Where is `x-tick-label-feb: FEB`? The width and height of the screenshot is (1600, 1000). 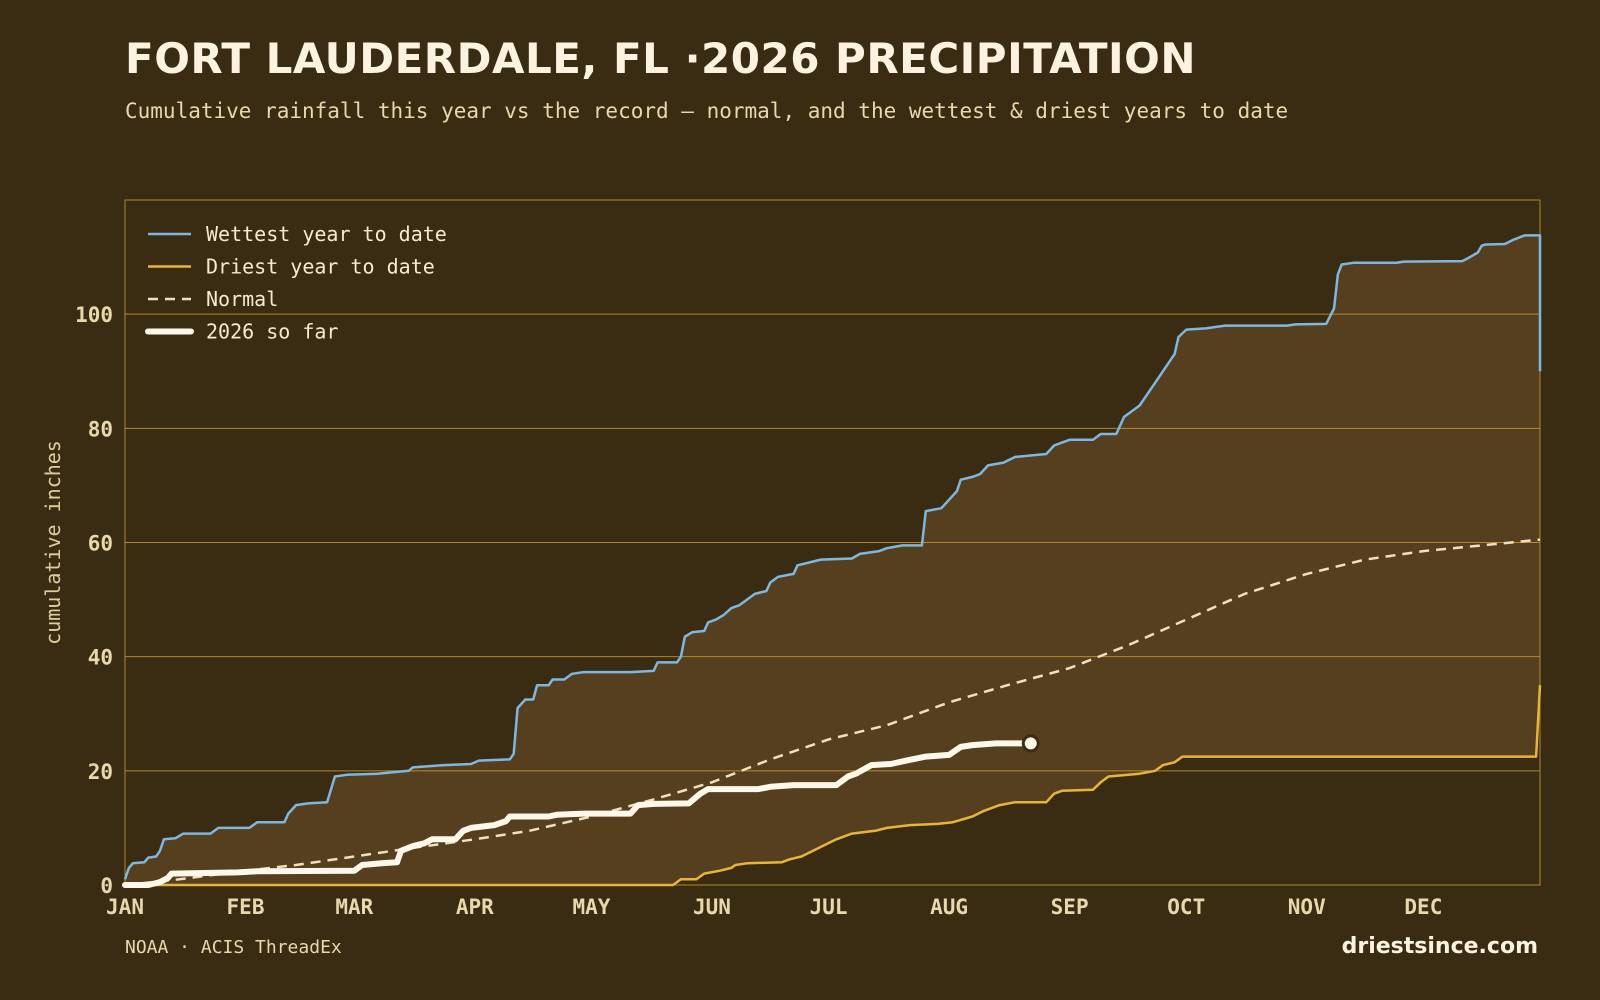 x-tick-label-feb: FEB is located at coordinates (246, 907).